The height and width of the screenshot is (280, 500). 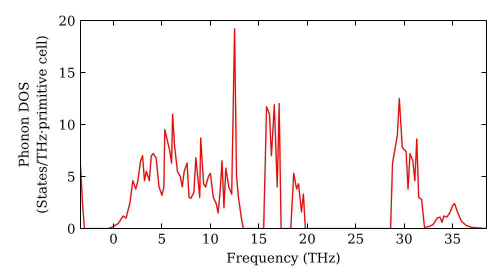 What do you see at coordinates (162, 240) in the screenshot?
I see `x-tick-label: 5` at bounding box center [162, 240].